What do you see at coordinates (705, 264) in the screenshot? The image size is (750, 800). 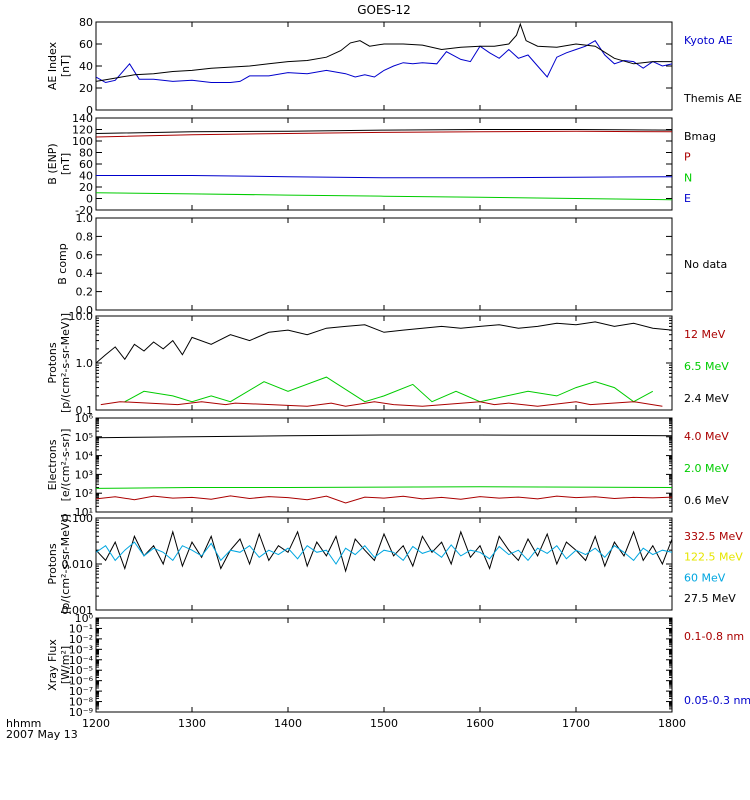 I see `legend-entry: No data` at bounding box center [705, 264].